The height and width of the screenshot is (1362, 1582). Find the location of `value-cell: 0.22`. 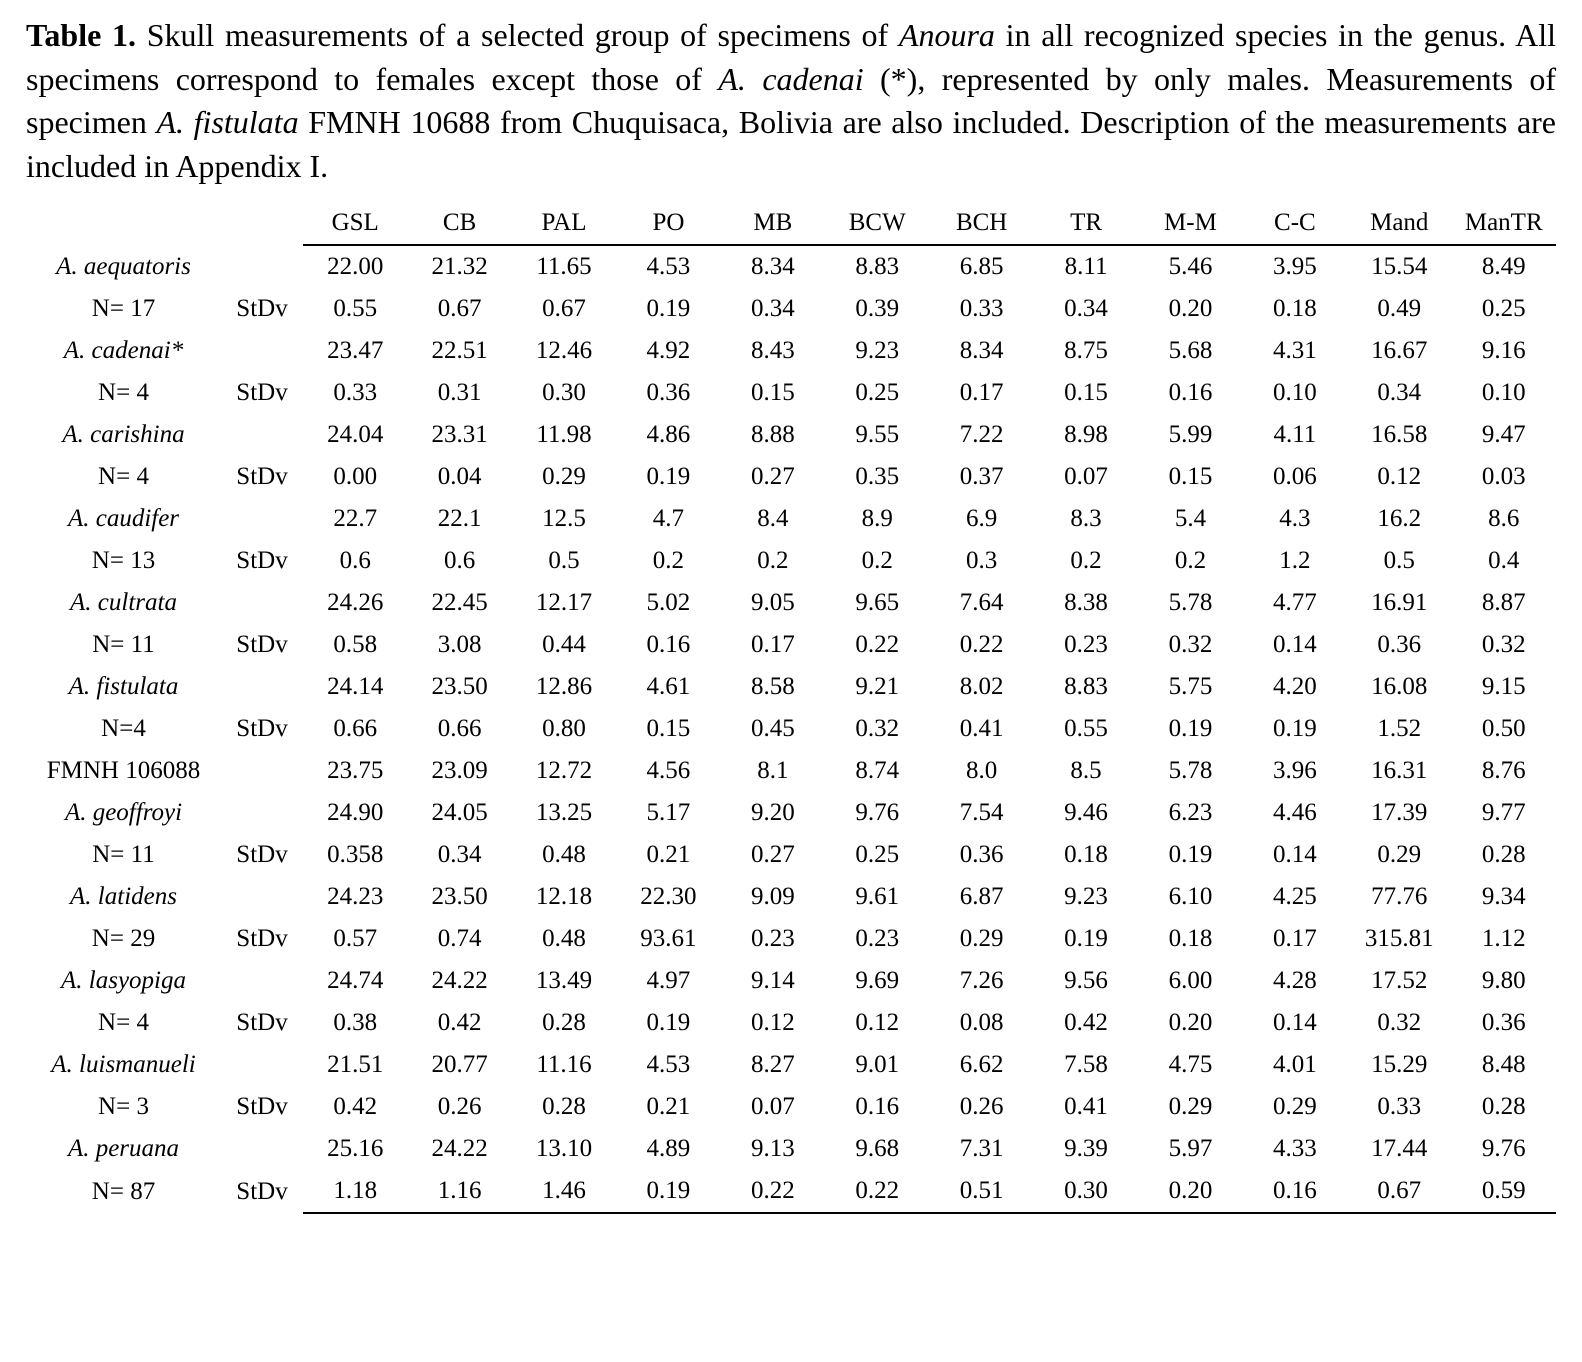

value-cell: 0.22 is located at coordinates (981, 645).